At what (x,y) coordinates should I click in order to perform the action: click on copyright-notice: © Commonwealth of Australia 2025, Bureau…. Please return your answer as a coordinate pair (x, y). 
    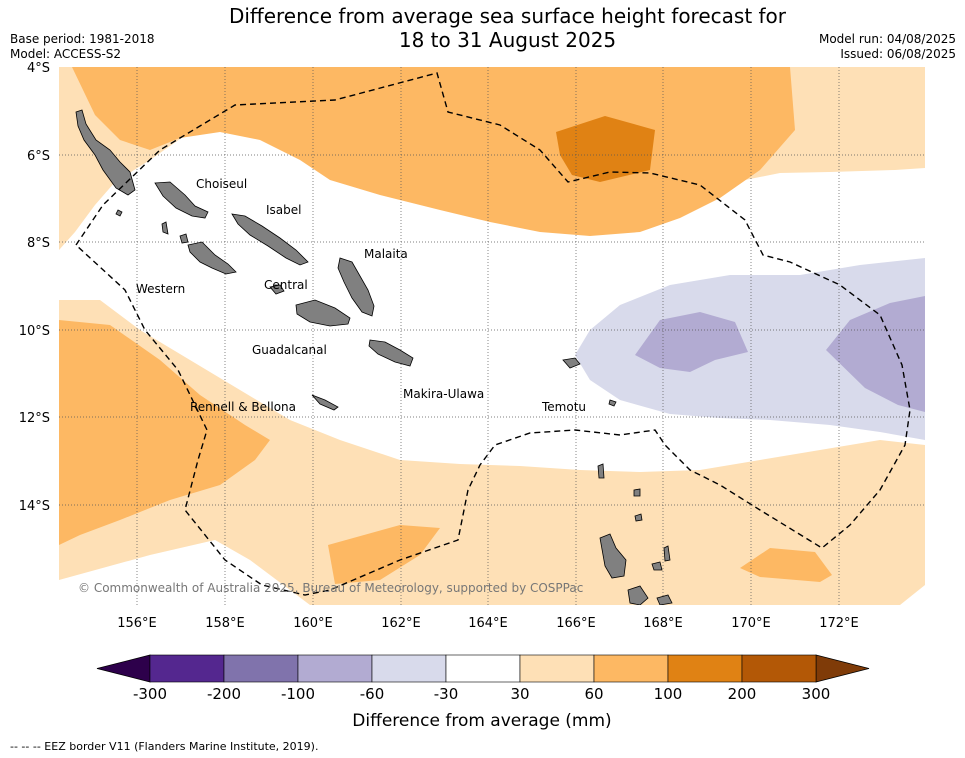
    Looking at the image, I should click on (330, 588).